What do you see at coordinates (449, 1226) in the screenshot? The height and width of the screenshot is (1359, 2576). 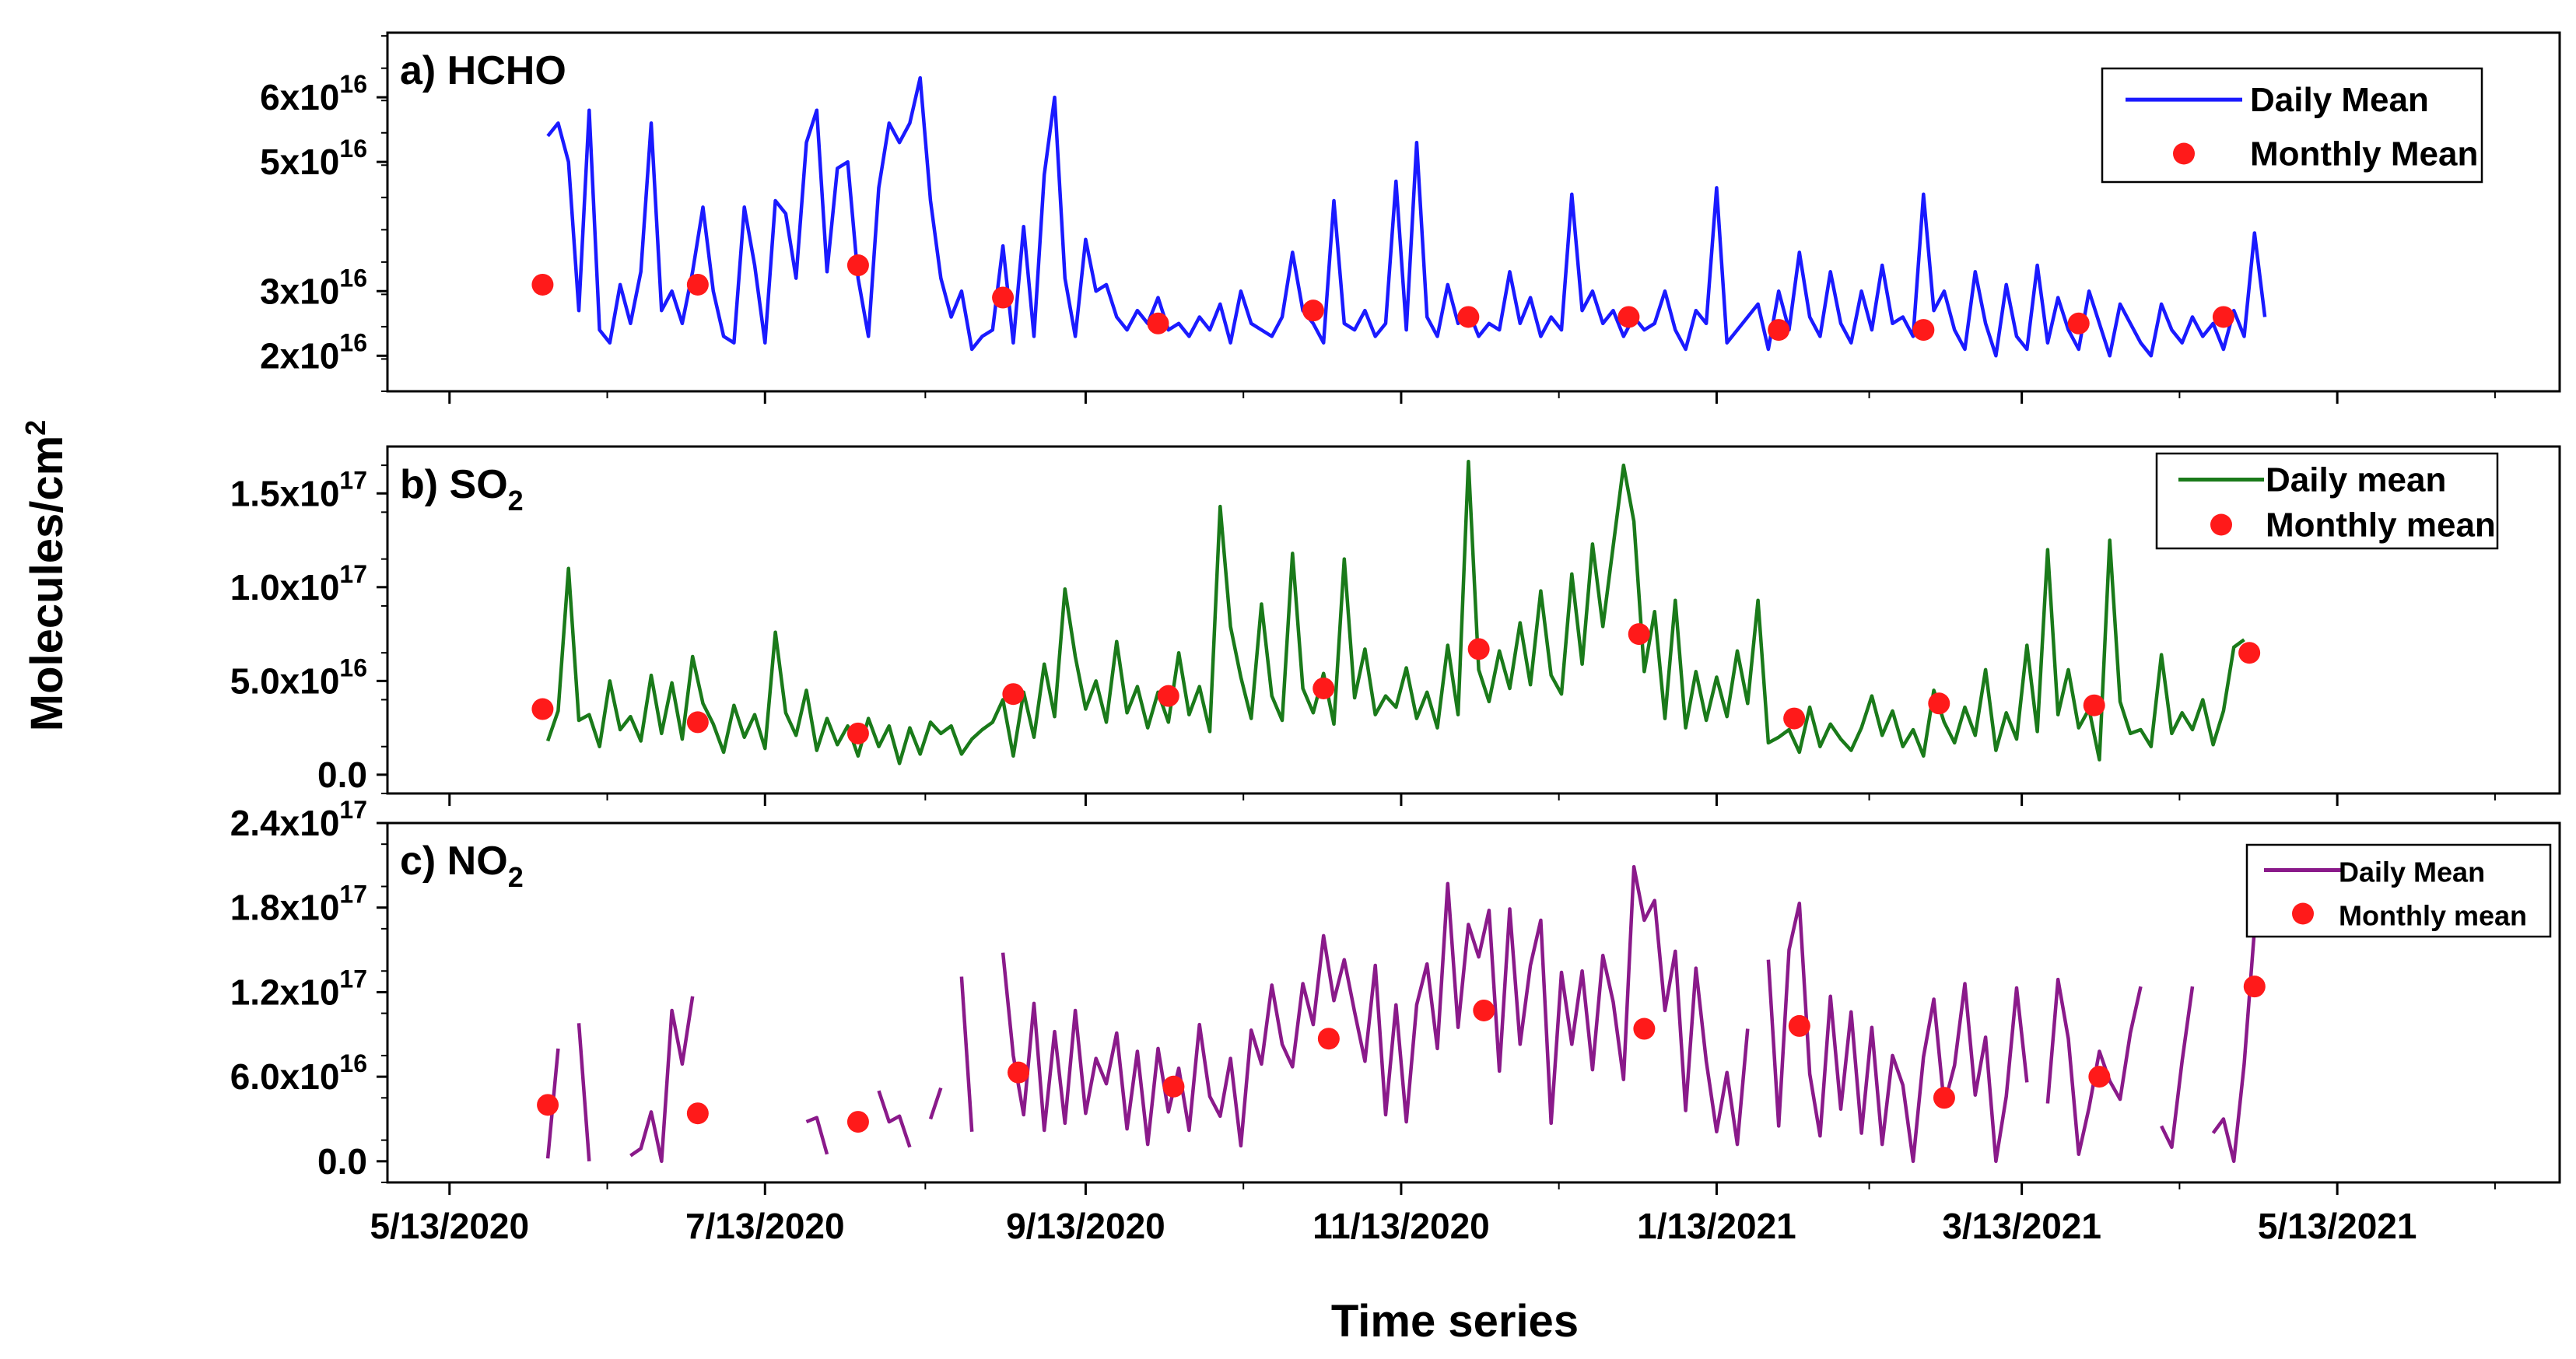 I see `x-tick-label: 5/13/2020` at bounding box center [449, 1226].